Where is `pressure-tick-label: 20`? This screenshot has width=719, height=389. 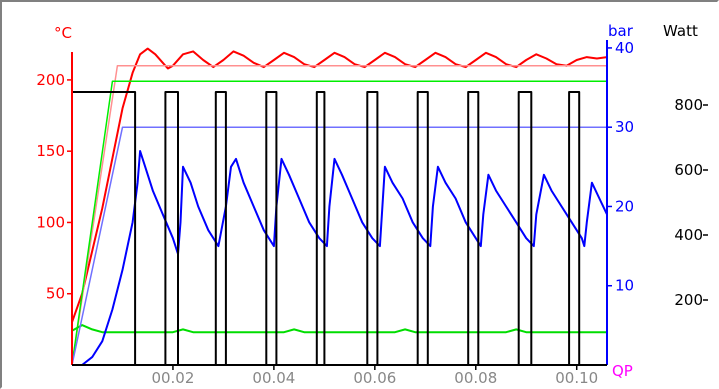
pressure-tick-label: 20 is located at coordinates (624, 206).